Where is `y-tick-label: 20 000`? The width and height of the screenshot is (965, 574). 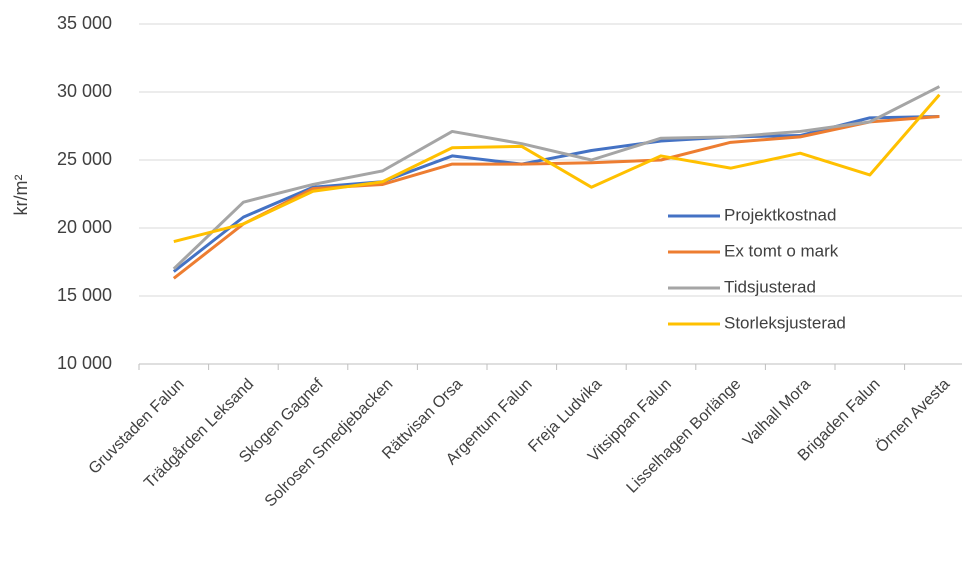 y-tick-label: 20 000 is located at coordinates (84, 227).